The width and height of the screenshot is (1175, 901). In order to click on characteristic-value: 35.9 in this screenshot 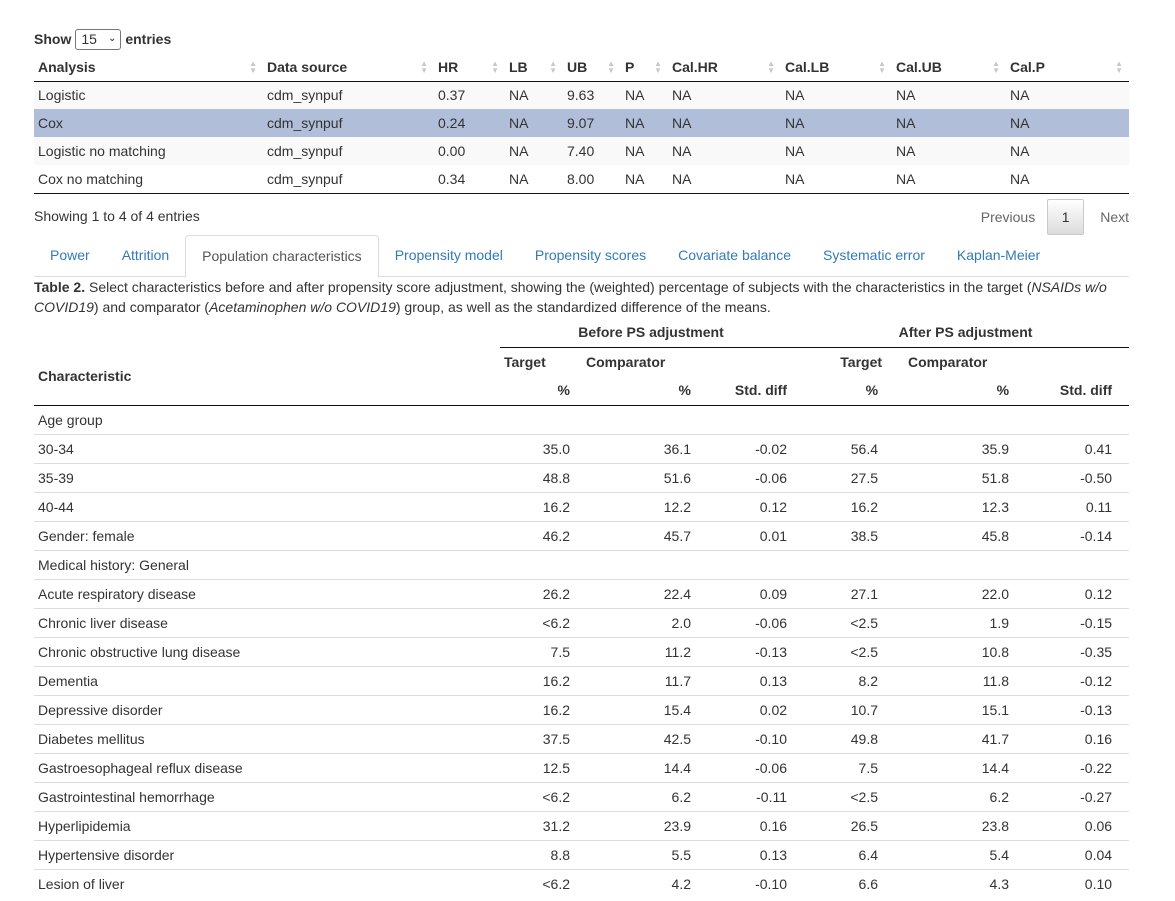, I will do `click(971, 448)`.